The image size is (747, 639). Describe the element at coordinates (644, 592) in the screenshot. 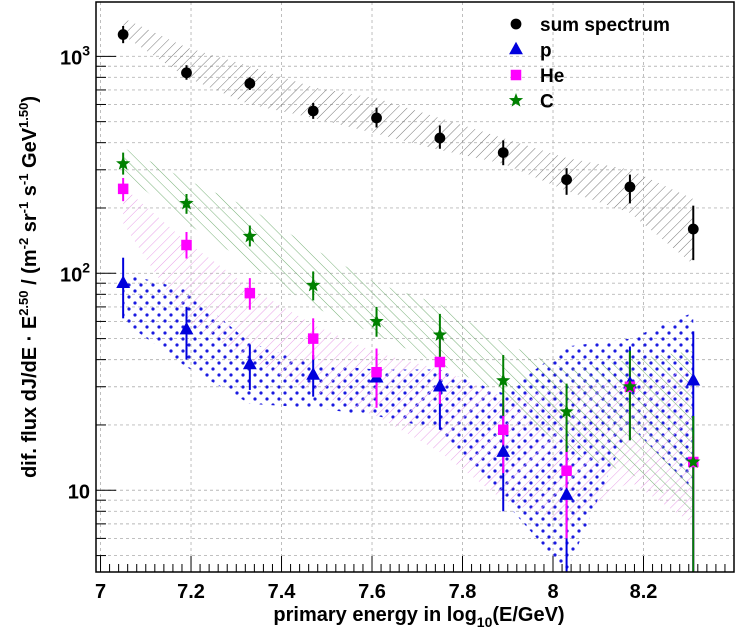

I see `x-tick-label: 8.2` at that location.